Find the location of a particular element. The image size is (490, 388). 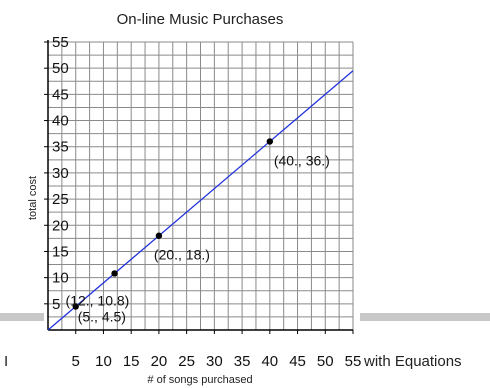

y-tick-label: 30 is located at coordinates (60, 173).